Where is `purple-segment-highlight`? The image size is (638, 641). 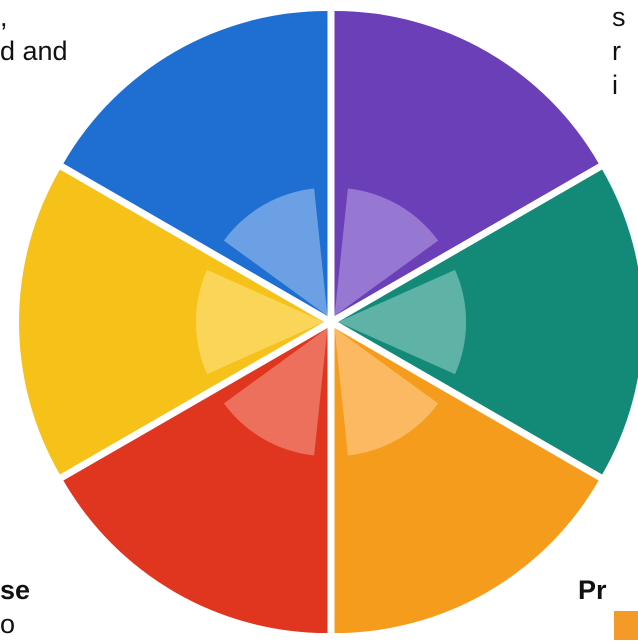 purple-segment-highlight is located at coordinates (386, 252).